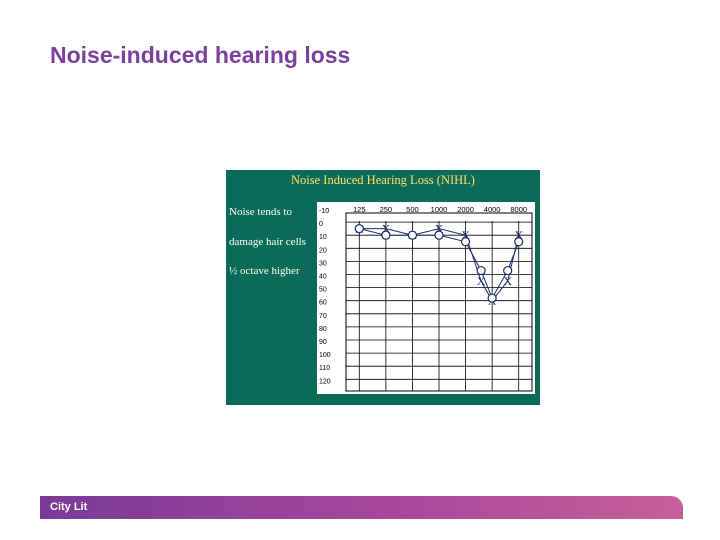 This screenshot has width=720, height=540. What do you see at coordinates (325, 381) in the screenshot?
I see `y-tick-label: 120` at bounding box center [325, 381].